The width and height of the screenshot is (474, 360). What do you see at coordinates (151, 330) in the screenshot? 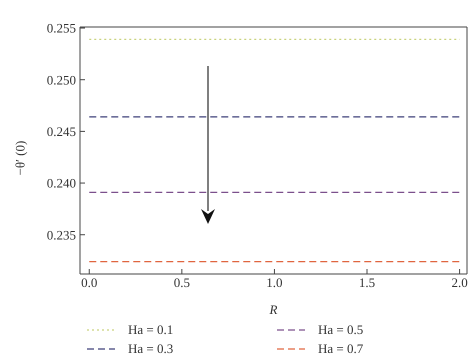
I see `legend-label: Ha = 0.1` at bounding box center [151, 330].